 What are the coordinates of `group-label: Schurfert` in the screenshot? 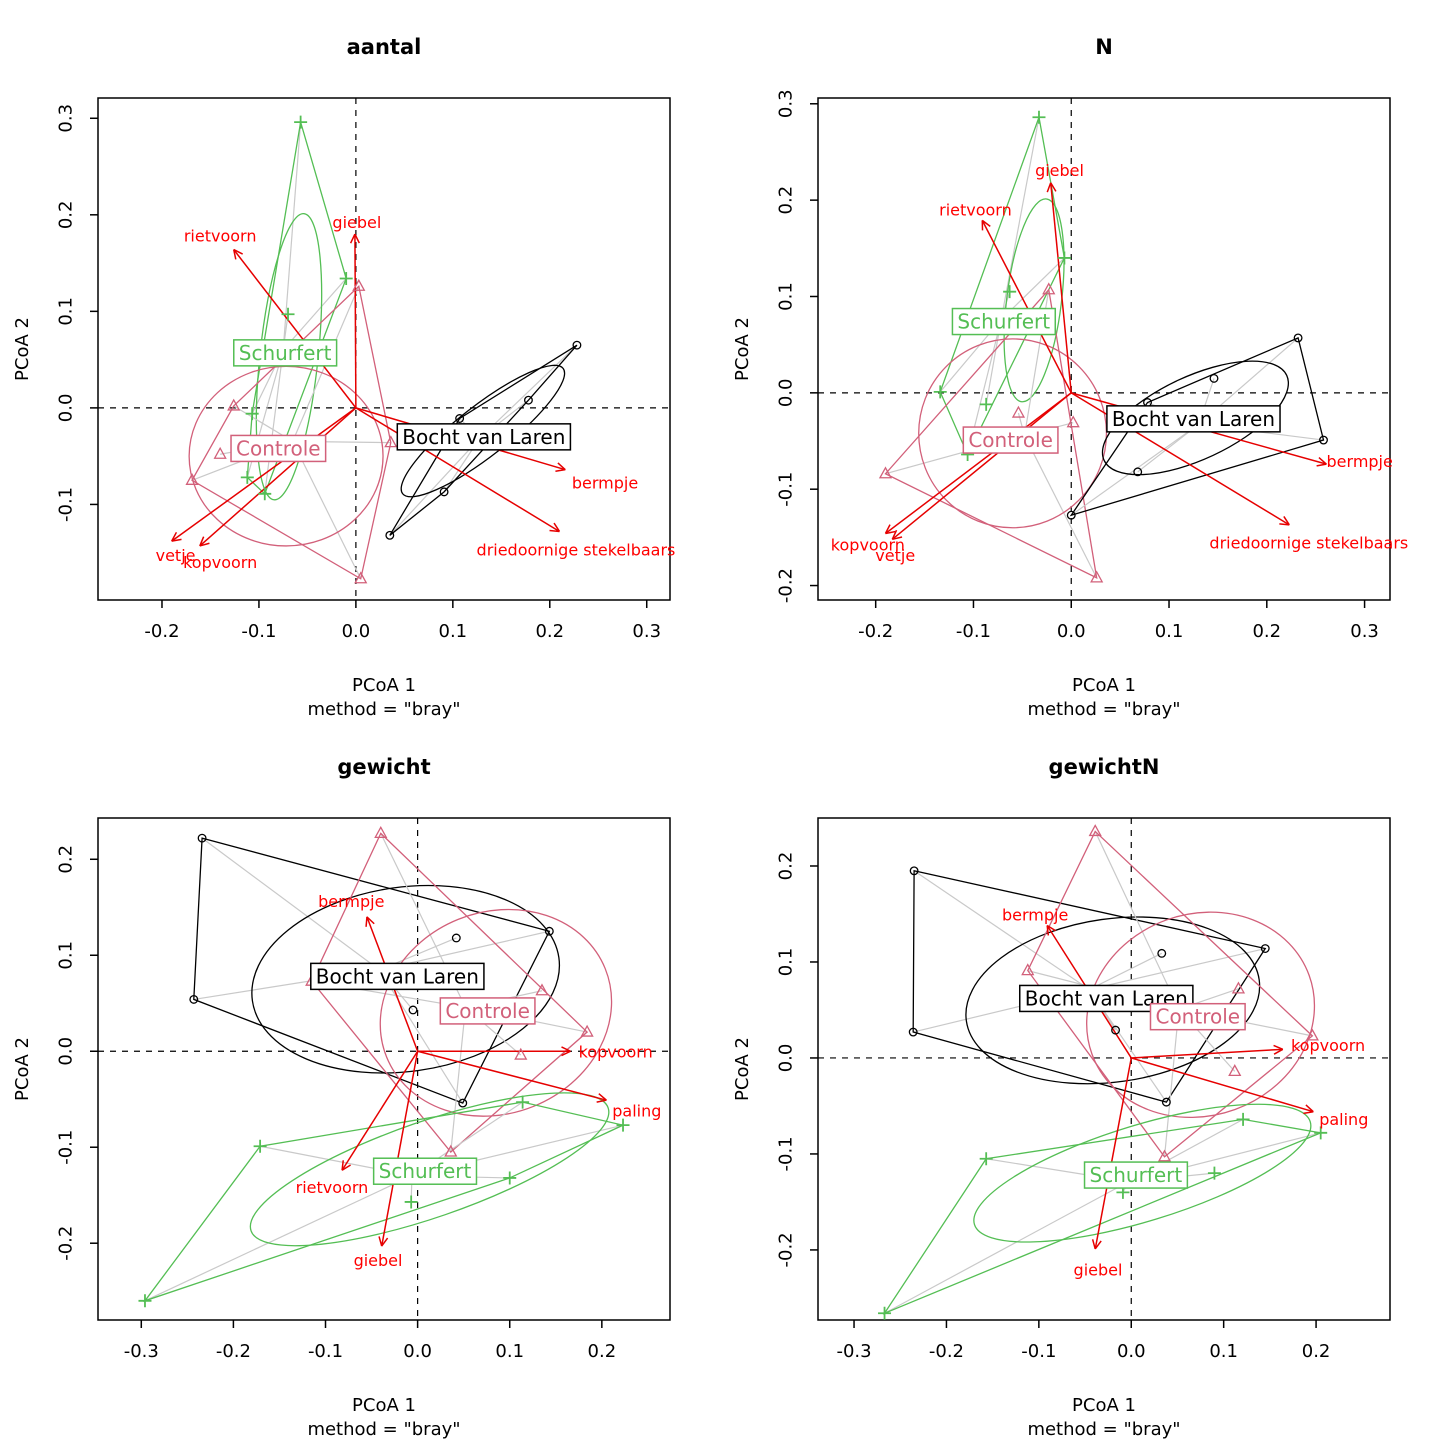 It's located at (1136, 1175).